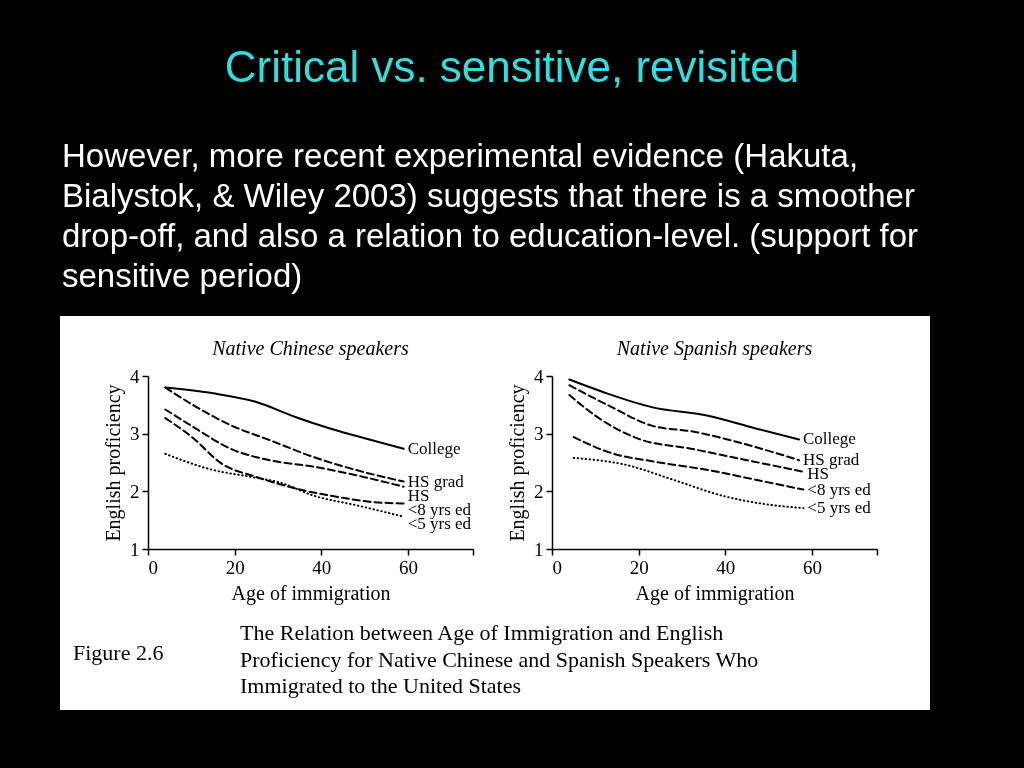  What do you see at coordinates (436, 481) in the screenshot?
I see `series-label: HS grad` at bounding box center [436, 481].